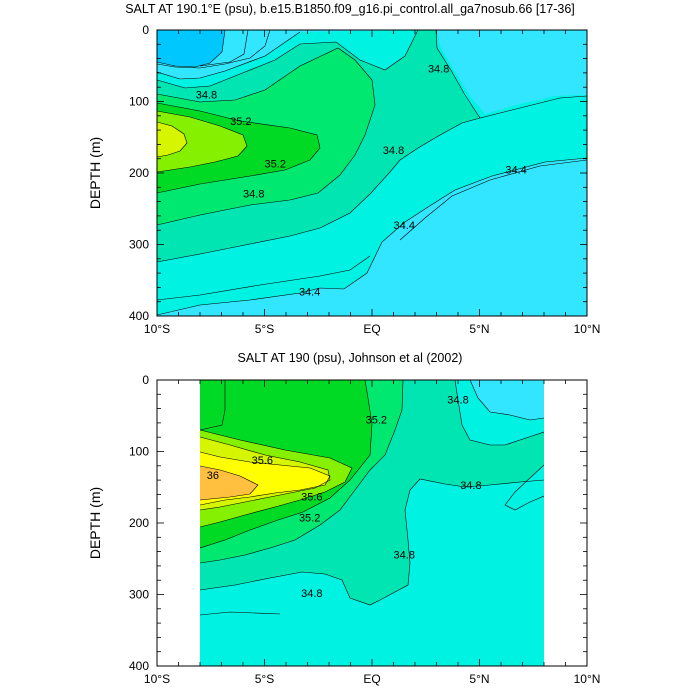  I want to click on fill-34.4-top-right, so click(512, 72).